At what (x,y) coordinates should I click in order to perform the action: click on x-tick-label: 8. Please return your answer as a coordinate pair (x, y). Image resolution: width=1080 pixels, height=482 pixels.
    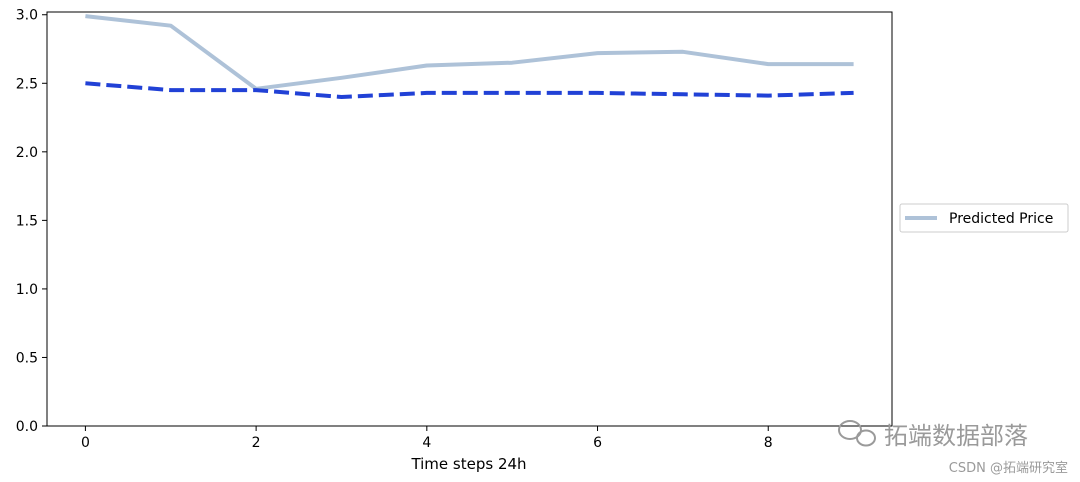
    Looking at the image, I should click on (768, 443).